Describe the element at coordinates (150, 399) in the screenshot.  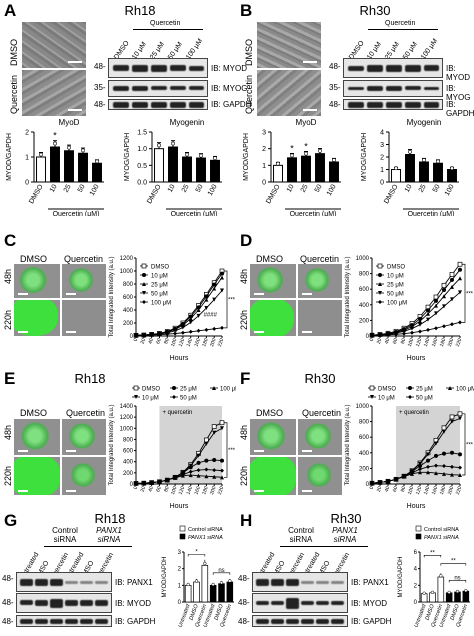
I see `legend-label: 10 μM` at that location.